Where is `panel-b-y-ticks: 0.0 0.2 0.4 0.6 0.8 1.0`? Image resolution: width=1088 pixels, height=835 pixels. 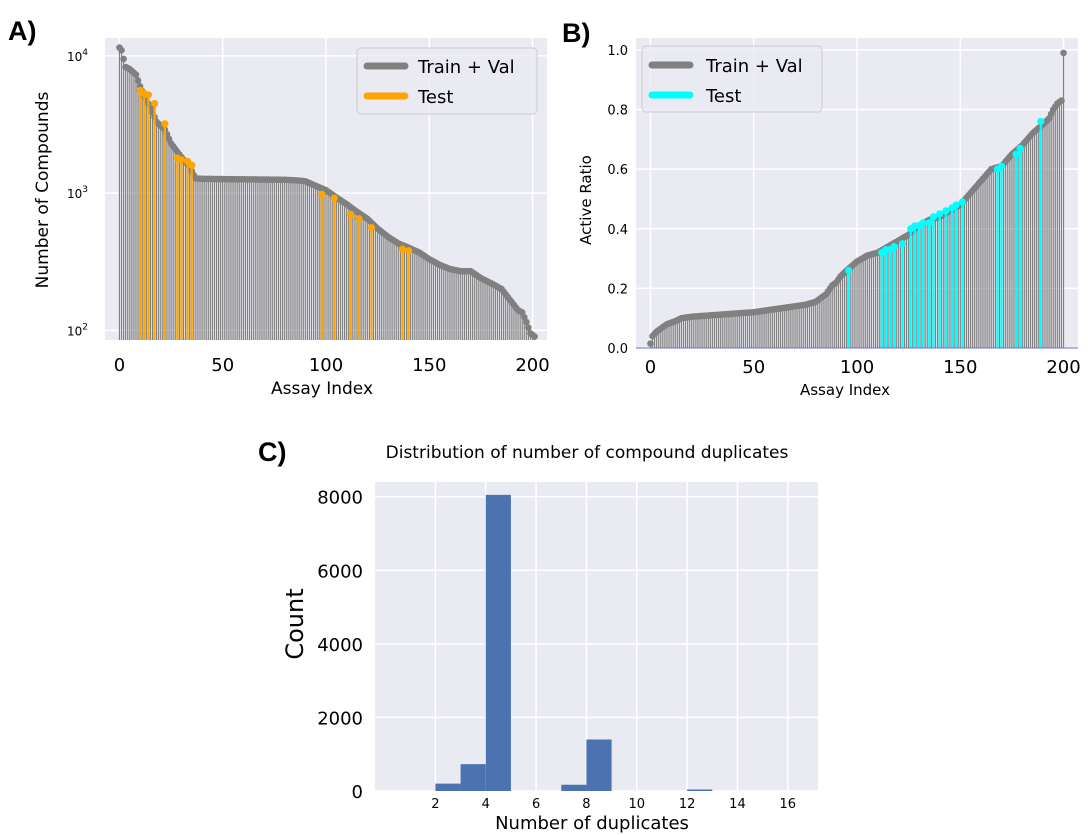
panel-b-y-ticks: 0.0 0.2 0.4 0.6 0.8 1.0 is located at coordinates (617, 200).